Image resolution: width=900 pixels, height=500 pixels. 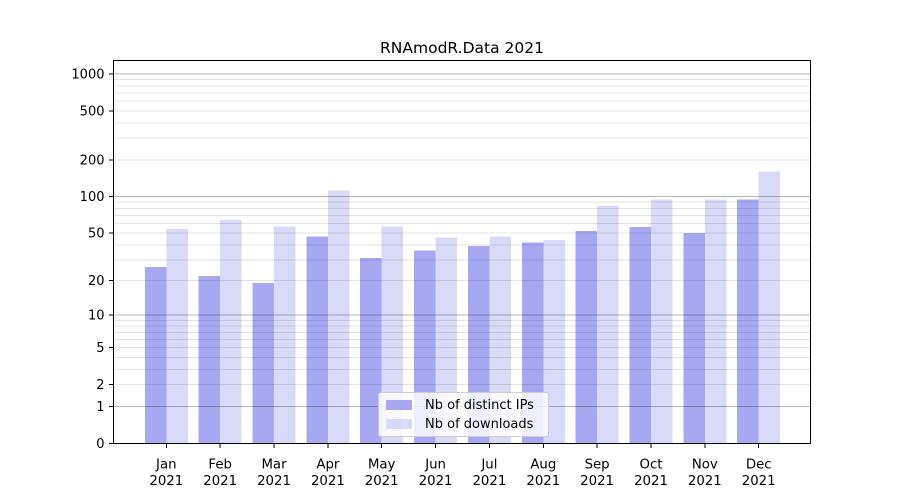 What do you see at coordinates (328, 481) in the screenshot?
I see `x-tick-sublabel-apr: 2021` at bounding box center [328, 481].